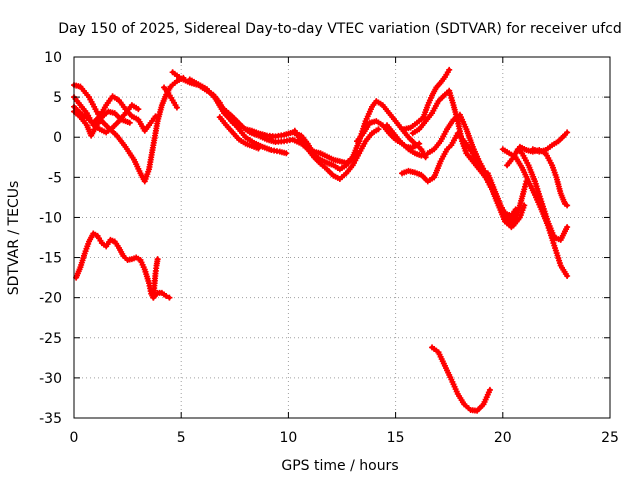  Describe the element at coordinates (610, 438) in the screenshot. I see `x-tick-label: 25` at that location.